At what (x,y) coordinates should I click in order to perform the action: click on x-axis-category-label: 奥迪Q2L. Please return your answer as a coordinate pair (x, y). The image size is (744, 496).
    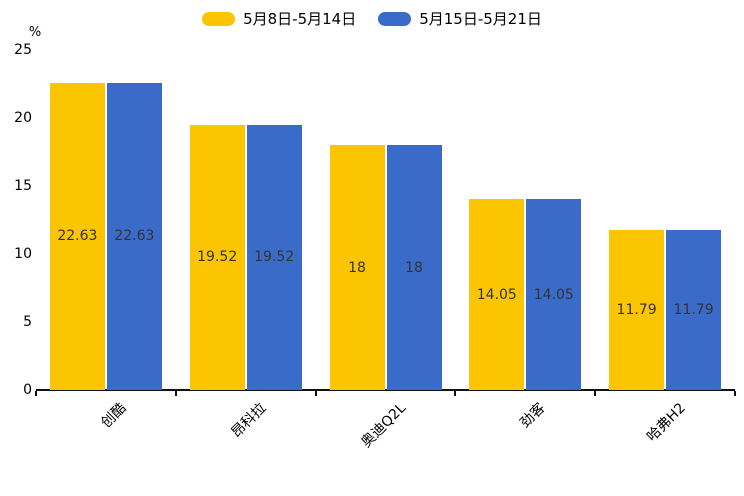
    Looking at the image, I should click on (383, 425).